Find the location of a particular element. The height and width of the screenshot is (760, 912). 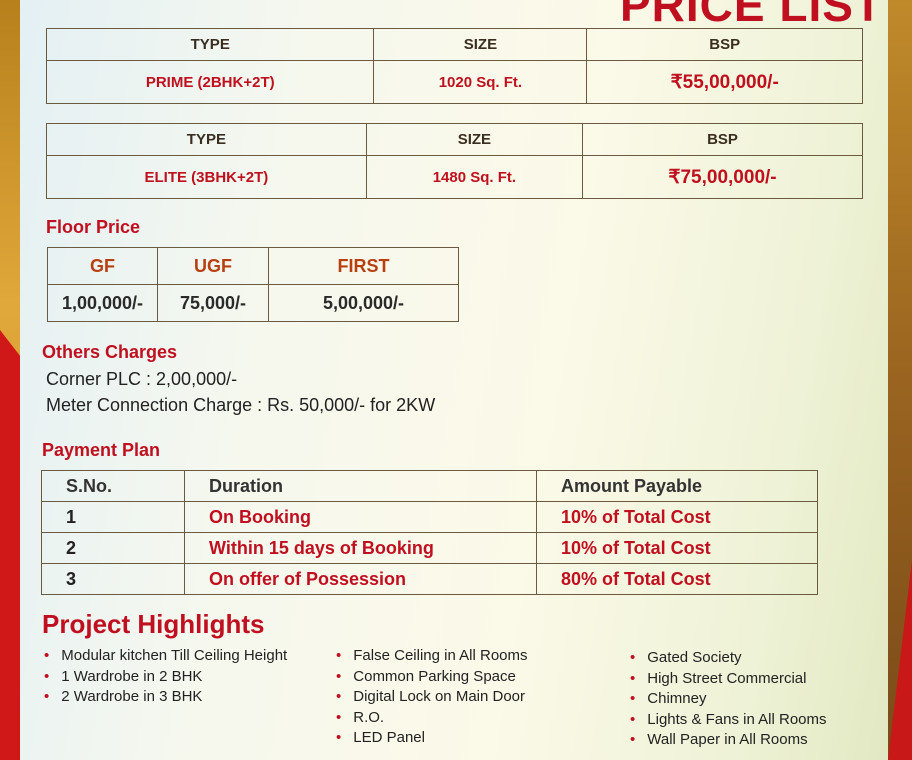

floor-price-heading: Floor Price is located at coordinates (93, 227).